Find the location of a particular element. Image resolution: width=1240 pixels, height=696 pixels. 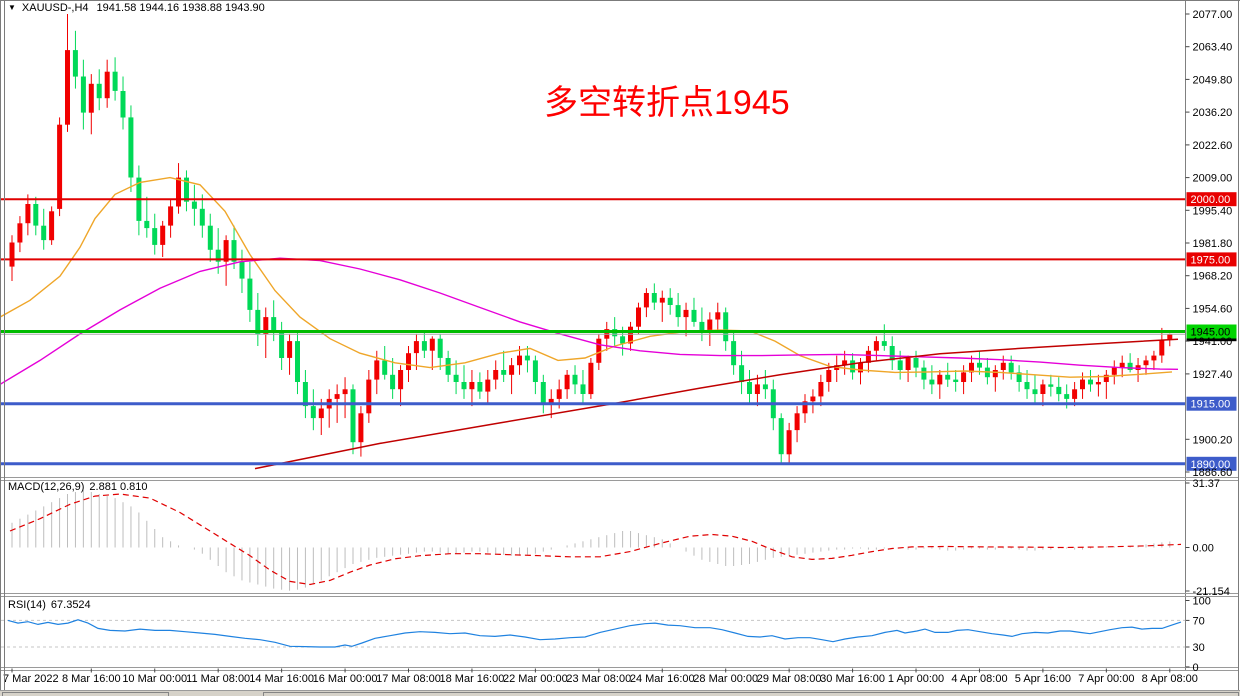

time-tick-label: 22 Mar 00:00 is located at coordinates (535, 679).